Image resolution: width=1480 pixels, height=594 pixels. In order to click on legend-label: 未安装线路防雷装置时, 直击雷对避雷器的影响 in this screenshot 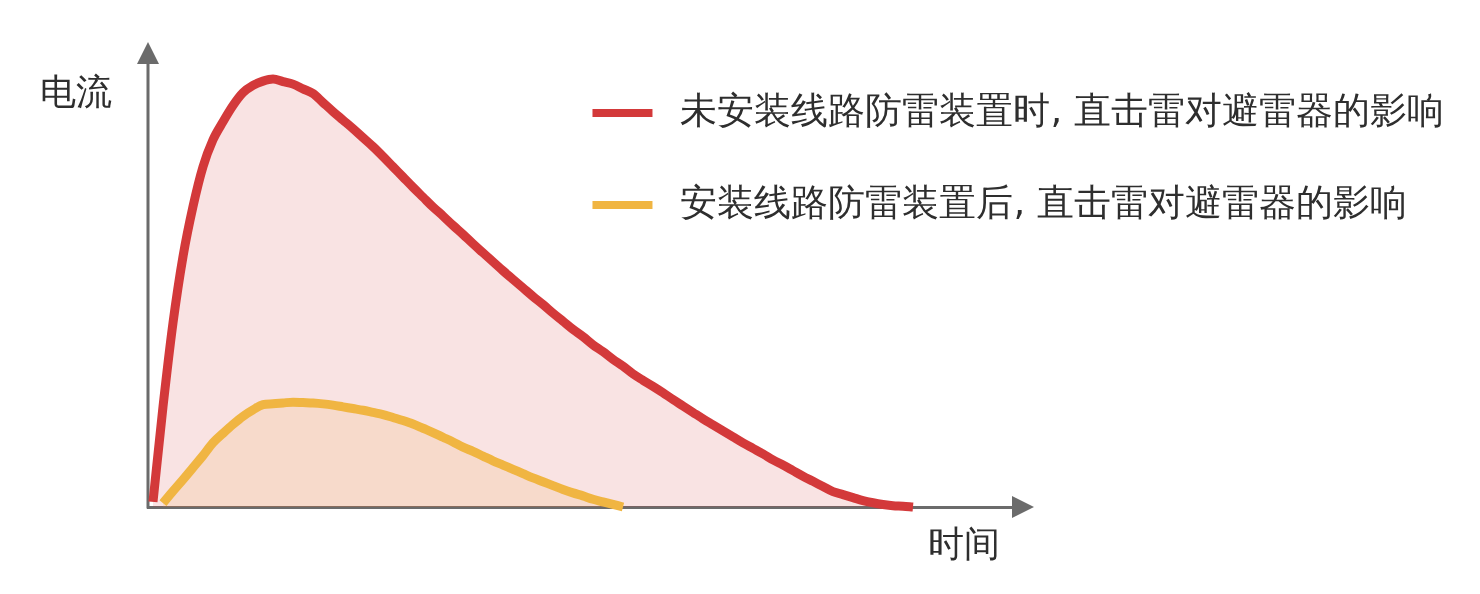, I will do `click(1062, 110)`.